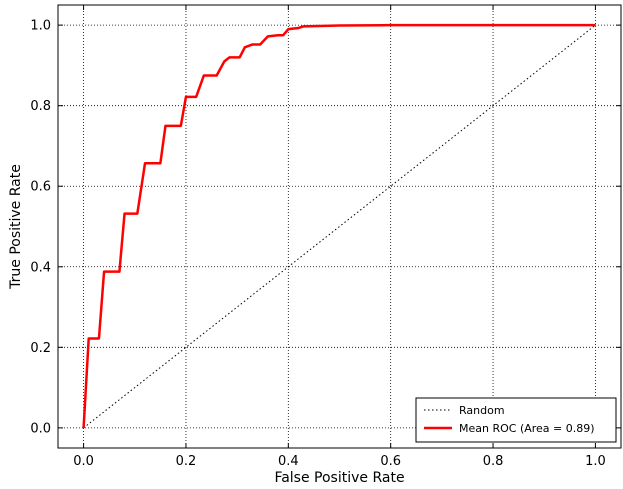 This screenshot has height=489, width=623. I want to click on x-tick-label: 0.2, so click(186, 461).